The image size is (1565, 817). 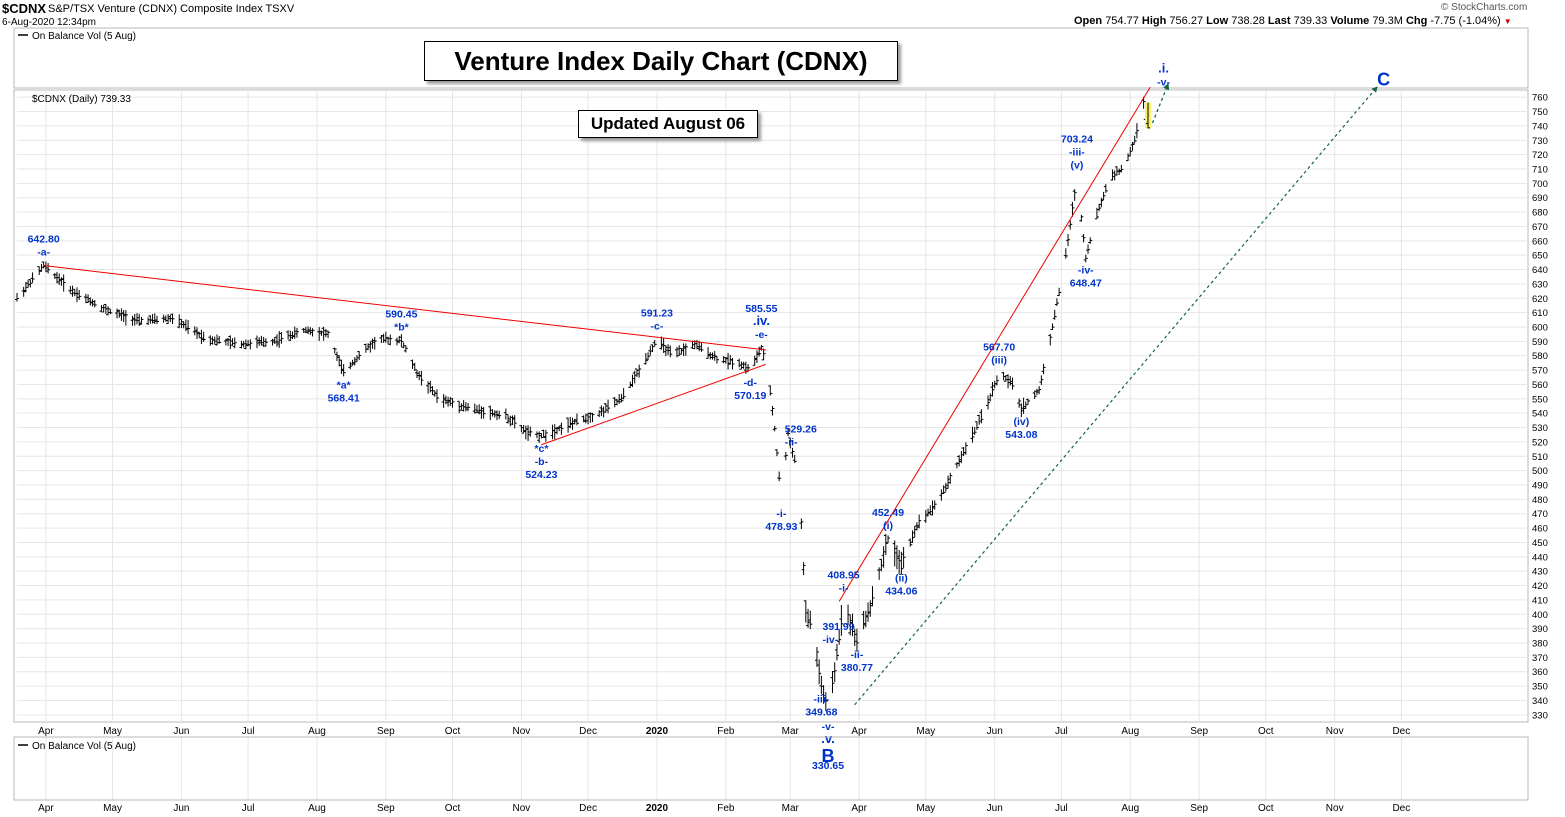 What do you see at coordinates (1540, 256) in the screenshot?
I see `y-tick-label: 650` at bounding box center [1540, 256].